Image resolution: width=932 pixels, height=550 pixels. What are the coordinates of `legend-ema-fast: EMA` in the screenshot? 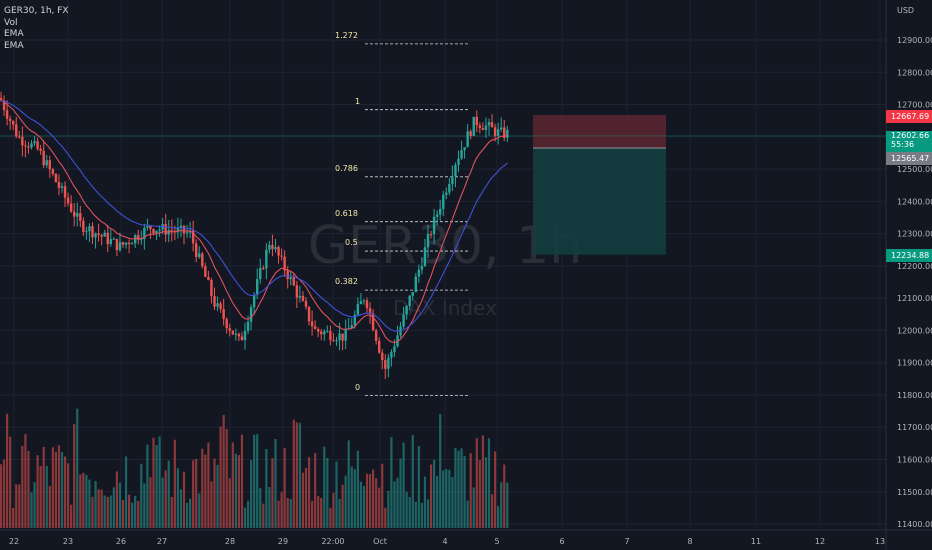 It's located at (14, 34).